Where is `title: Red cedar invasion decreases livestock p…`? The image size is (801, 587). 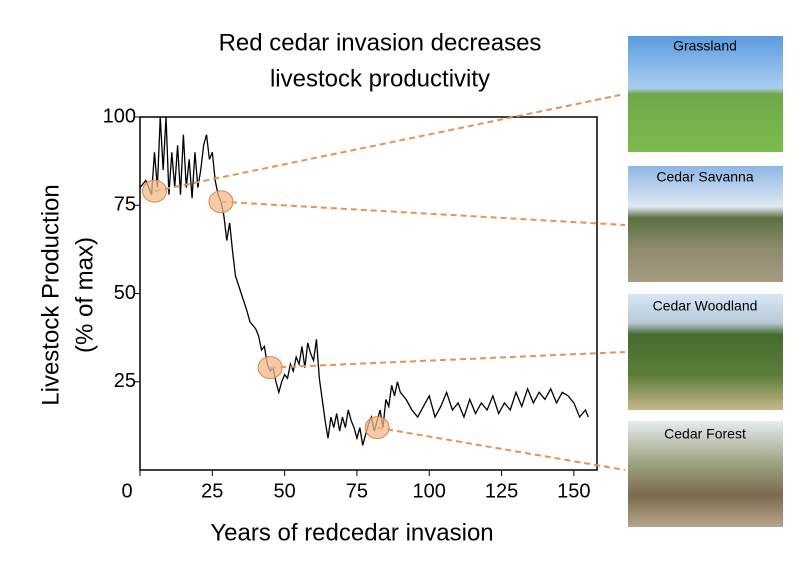 title: Red cedar invasion decreases livestock p… is located at coordinates (380, 60).